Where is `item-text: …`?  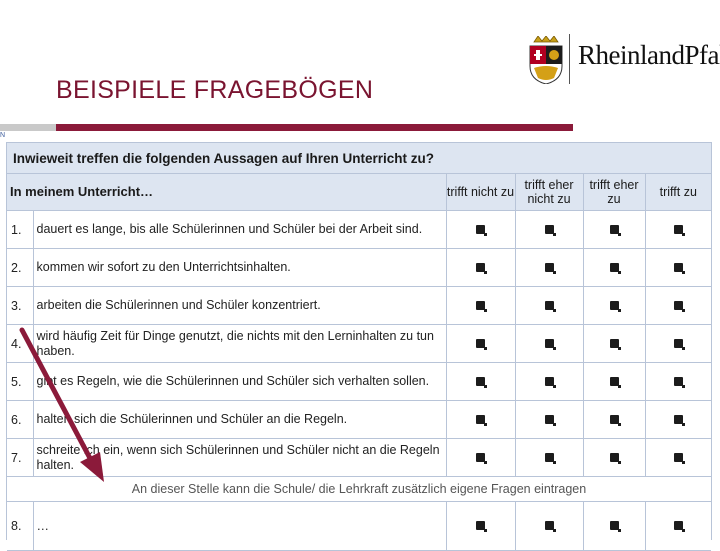 item-text: … is located at coordinates (239, 526).